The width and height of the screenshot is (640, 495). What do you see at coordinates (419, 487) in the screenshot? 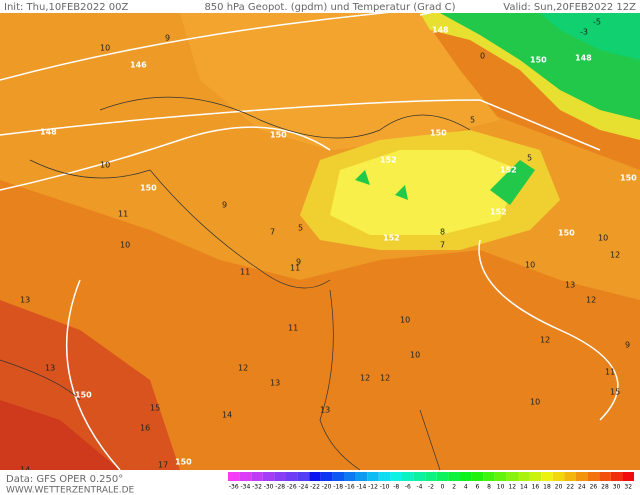
I see `colorbar-label: -4` at bounding box center [419, 487].